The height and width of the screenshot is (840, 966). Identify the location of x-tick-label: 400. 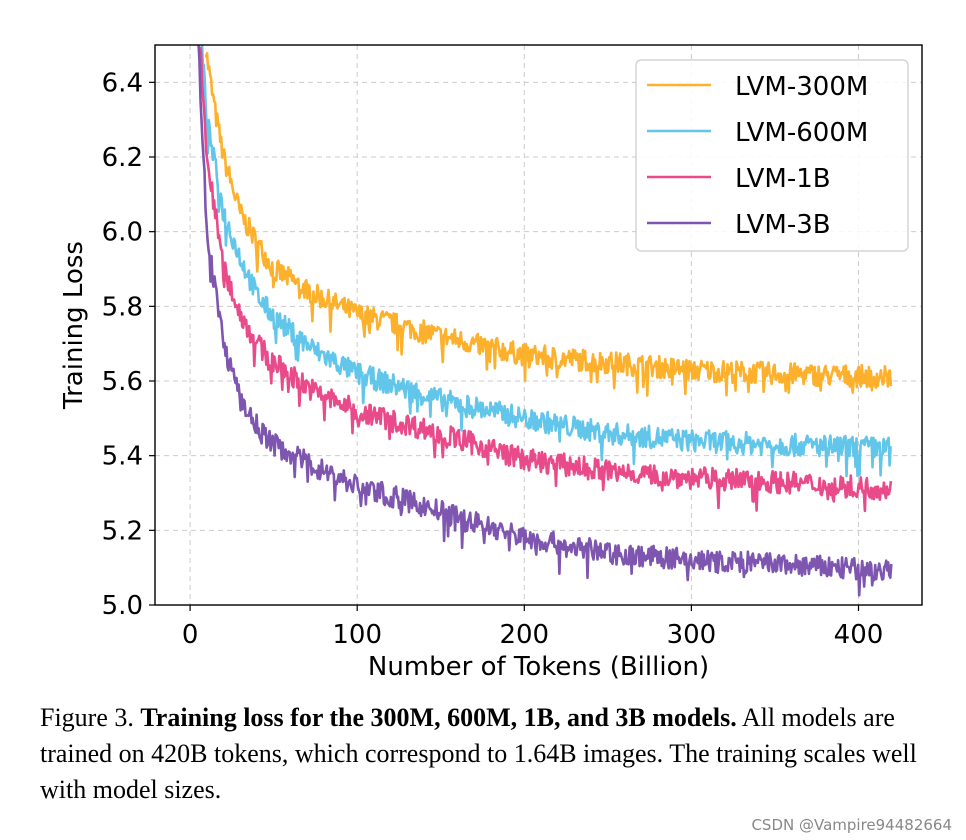
(859, 635).